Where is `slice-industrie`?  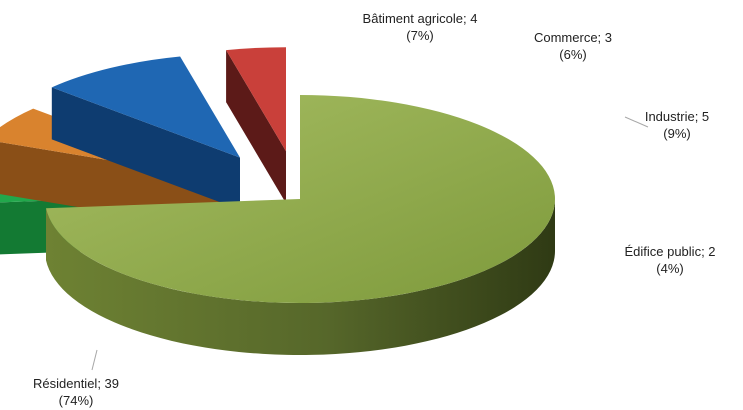
slice-industrie is located at coordinates (145, 133).